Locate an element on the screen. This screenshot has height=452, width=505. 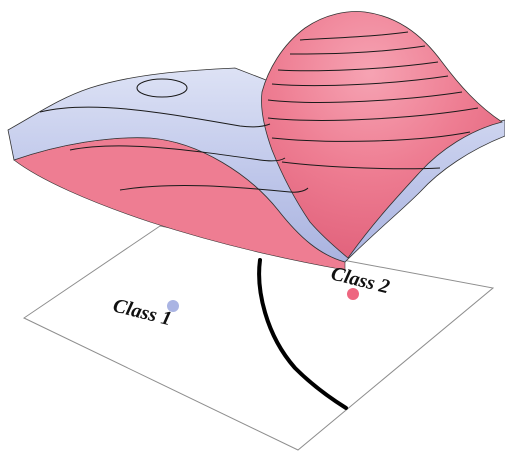
class1-contours is located at coordinates (174, 135).